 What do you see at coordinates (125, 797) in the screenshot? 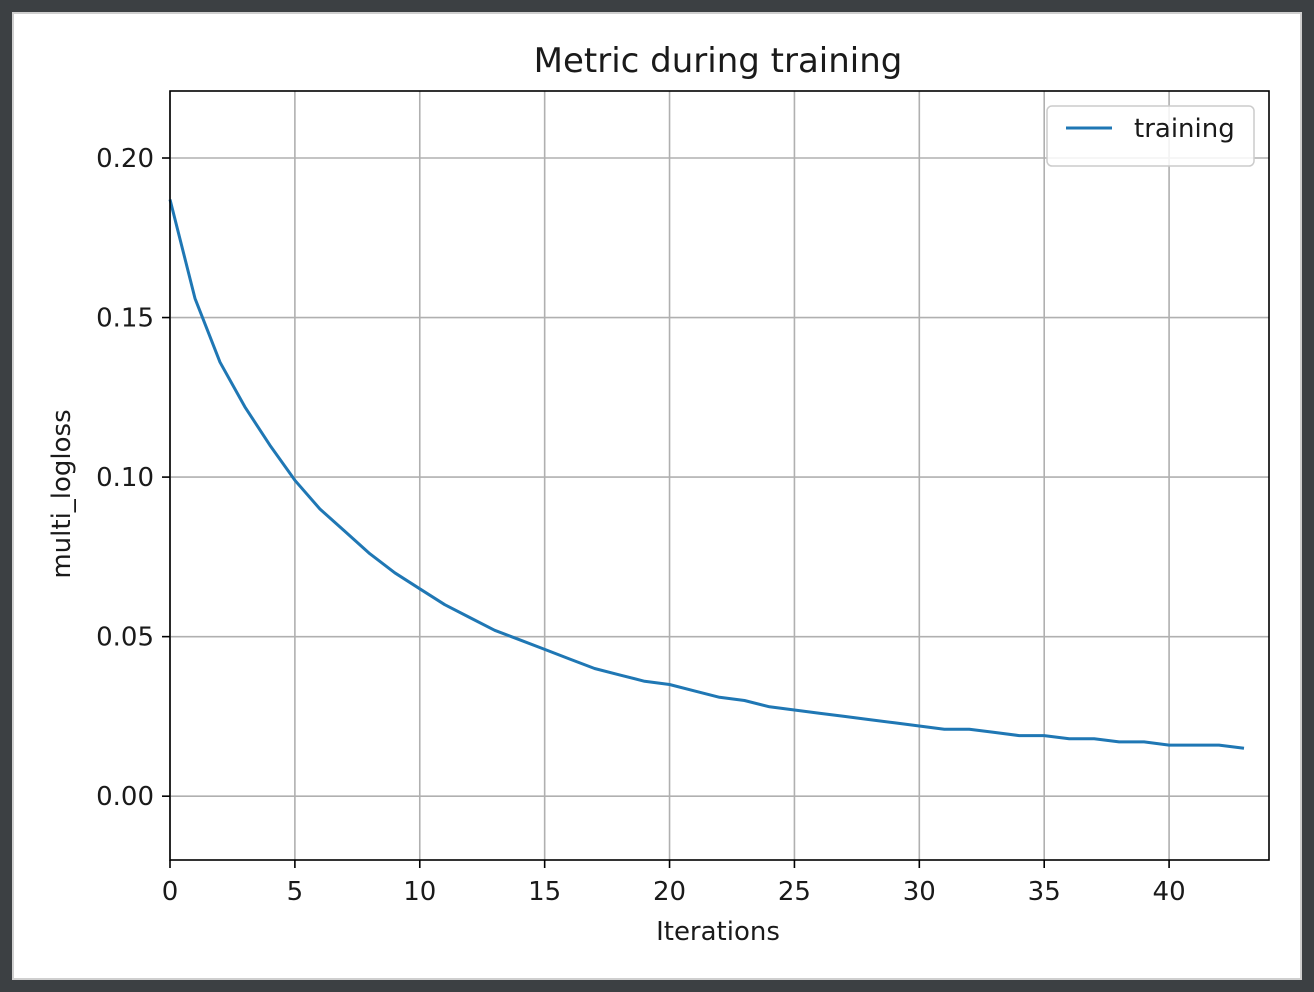
I see `y-tick-label: 0.00` at bounding box center [125, 797].